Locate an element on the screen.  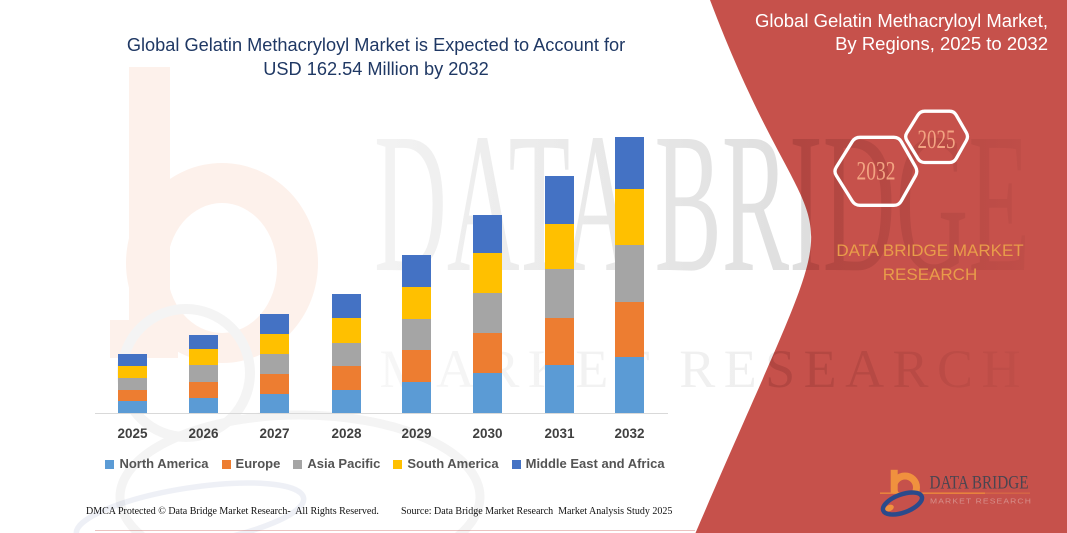
svg-text: 2032 is located at coordinates (876, 171).